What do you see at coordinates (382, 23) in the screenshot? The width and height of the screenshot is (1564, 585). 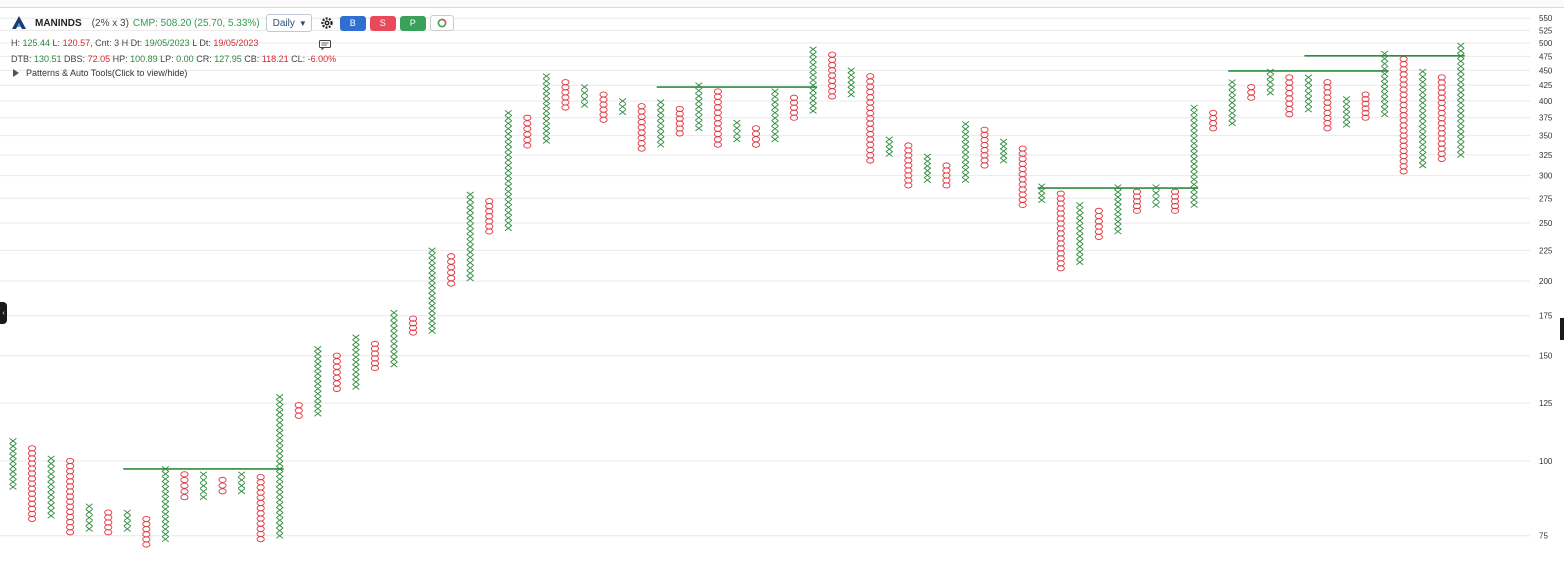 I see `sell-button: S` at bounding box center [382, 23].